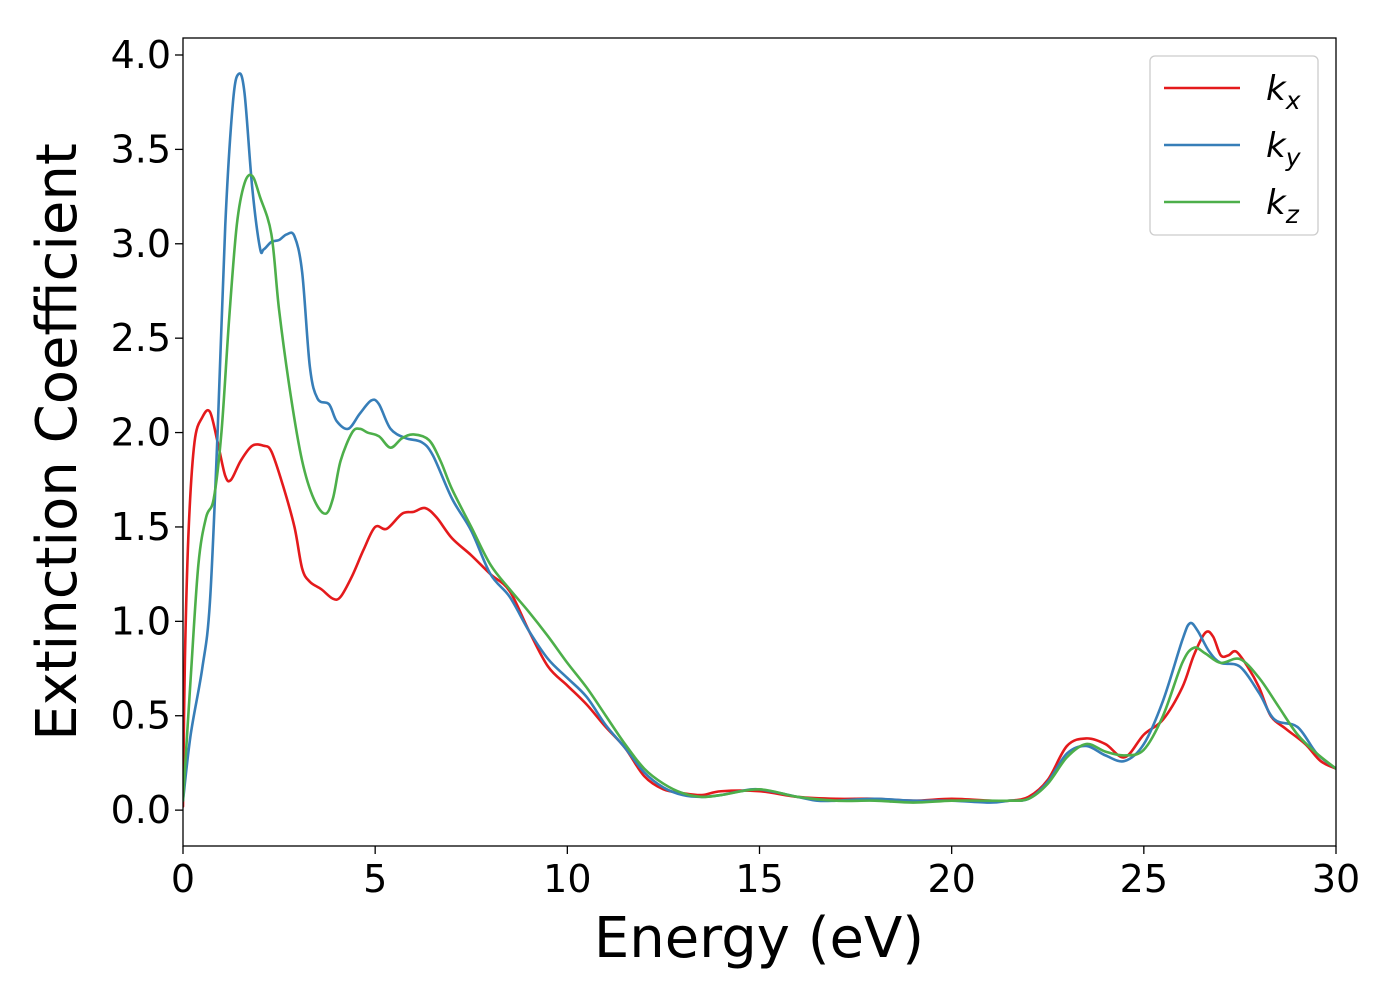 The image size is (1400, 1005). I want to click on legend-label-k-z: kz, so click(1283, 206).